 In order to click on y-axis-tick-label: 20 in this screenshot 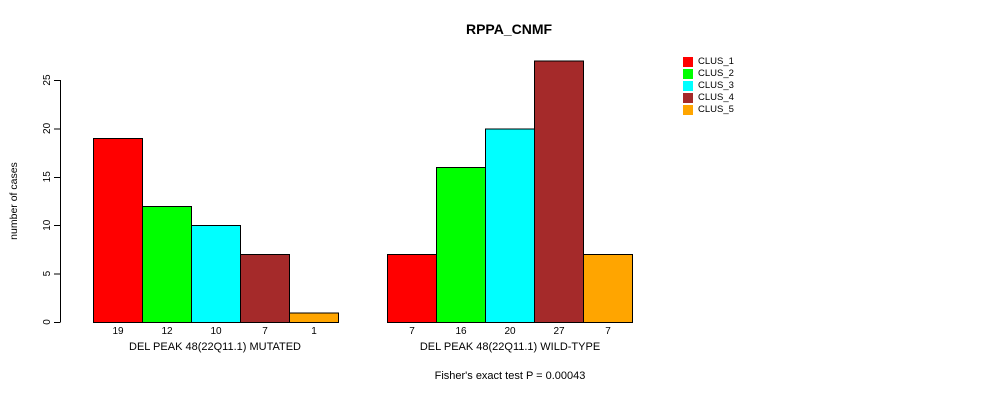, I will do `click(47, 128)`.